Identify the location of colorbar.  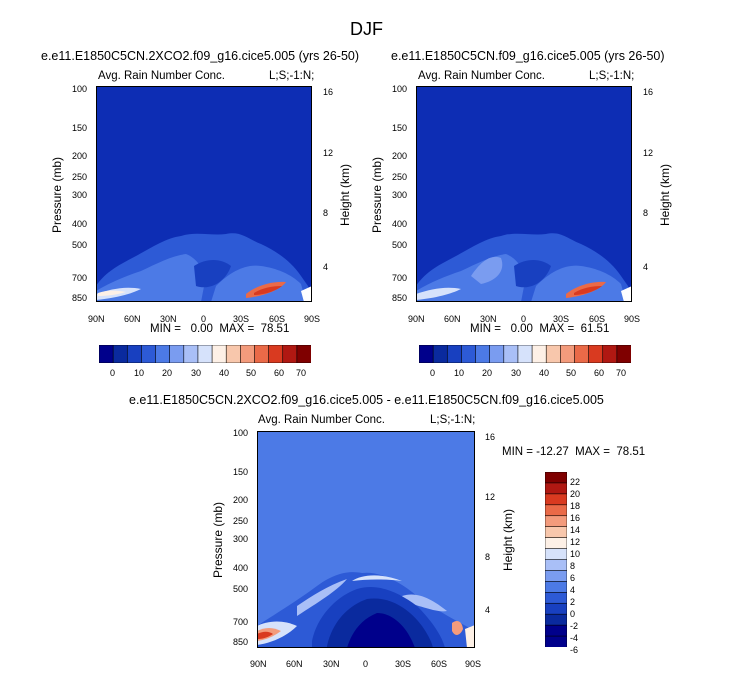
(556, 559).